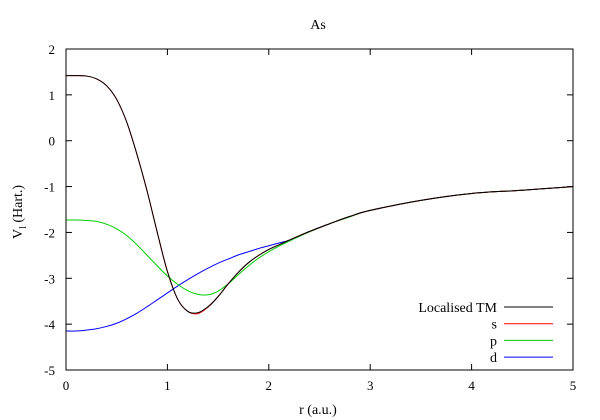 The width and height of the screenshot is (600, 420). What do you see at coordinates (49, 370) in the screenshot?
I see `y-tick-label: -5` at bounding box center [49, 370].